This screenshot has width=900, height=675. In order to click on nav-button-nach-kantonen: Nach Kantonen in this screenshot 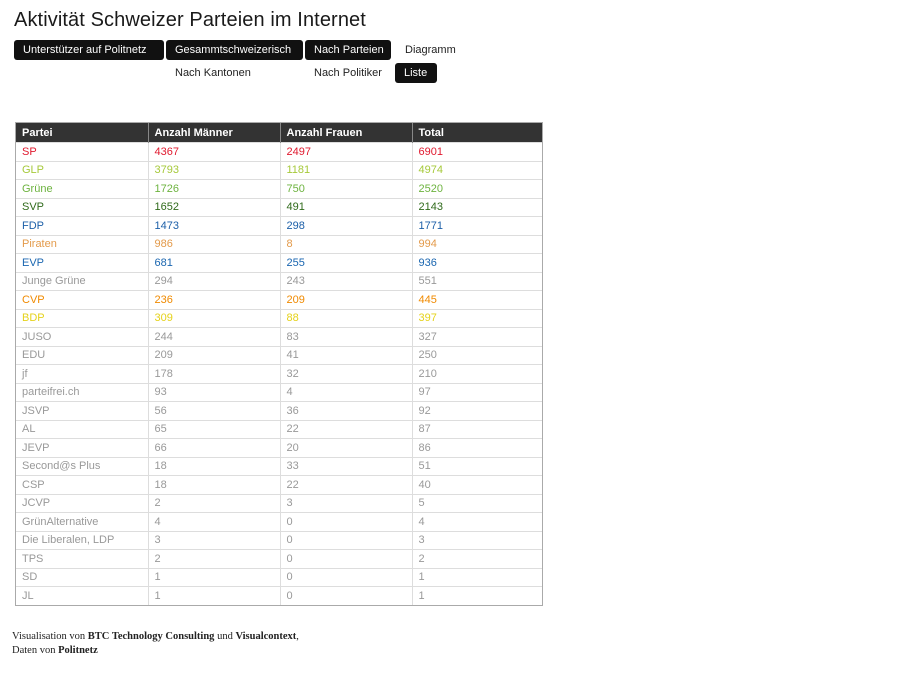, I will do `click(213, 73)`.